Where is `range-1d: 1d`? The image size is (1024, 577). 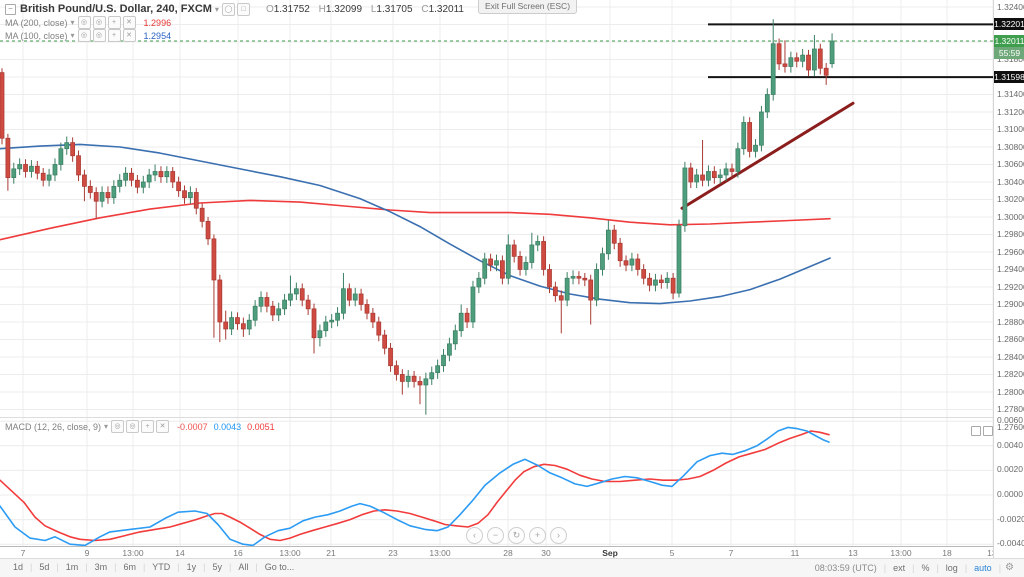 range-1d: 1d is located at coordinates (18, 567).